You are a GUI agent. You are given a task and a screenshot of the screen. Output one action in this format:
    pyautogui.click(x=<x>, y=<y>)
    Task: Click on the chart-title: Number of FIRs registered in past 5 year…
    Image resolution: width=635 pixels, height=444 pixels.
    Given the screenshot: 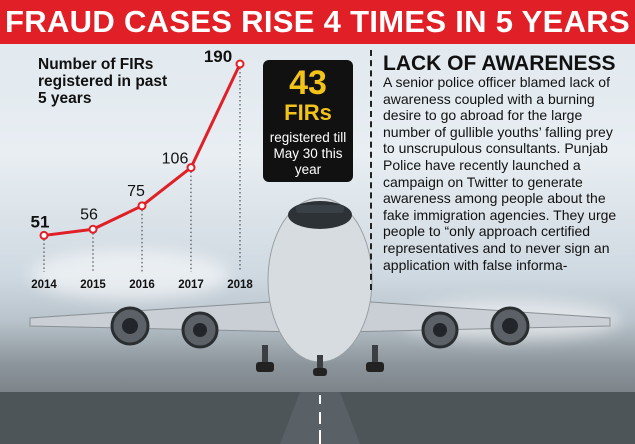 What is the action you would take?
    pyautogui.click(x=103, y=81)
    